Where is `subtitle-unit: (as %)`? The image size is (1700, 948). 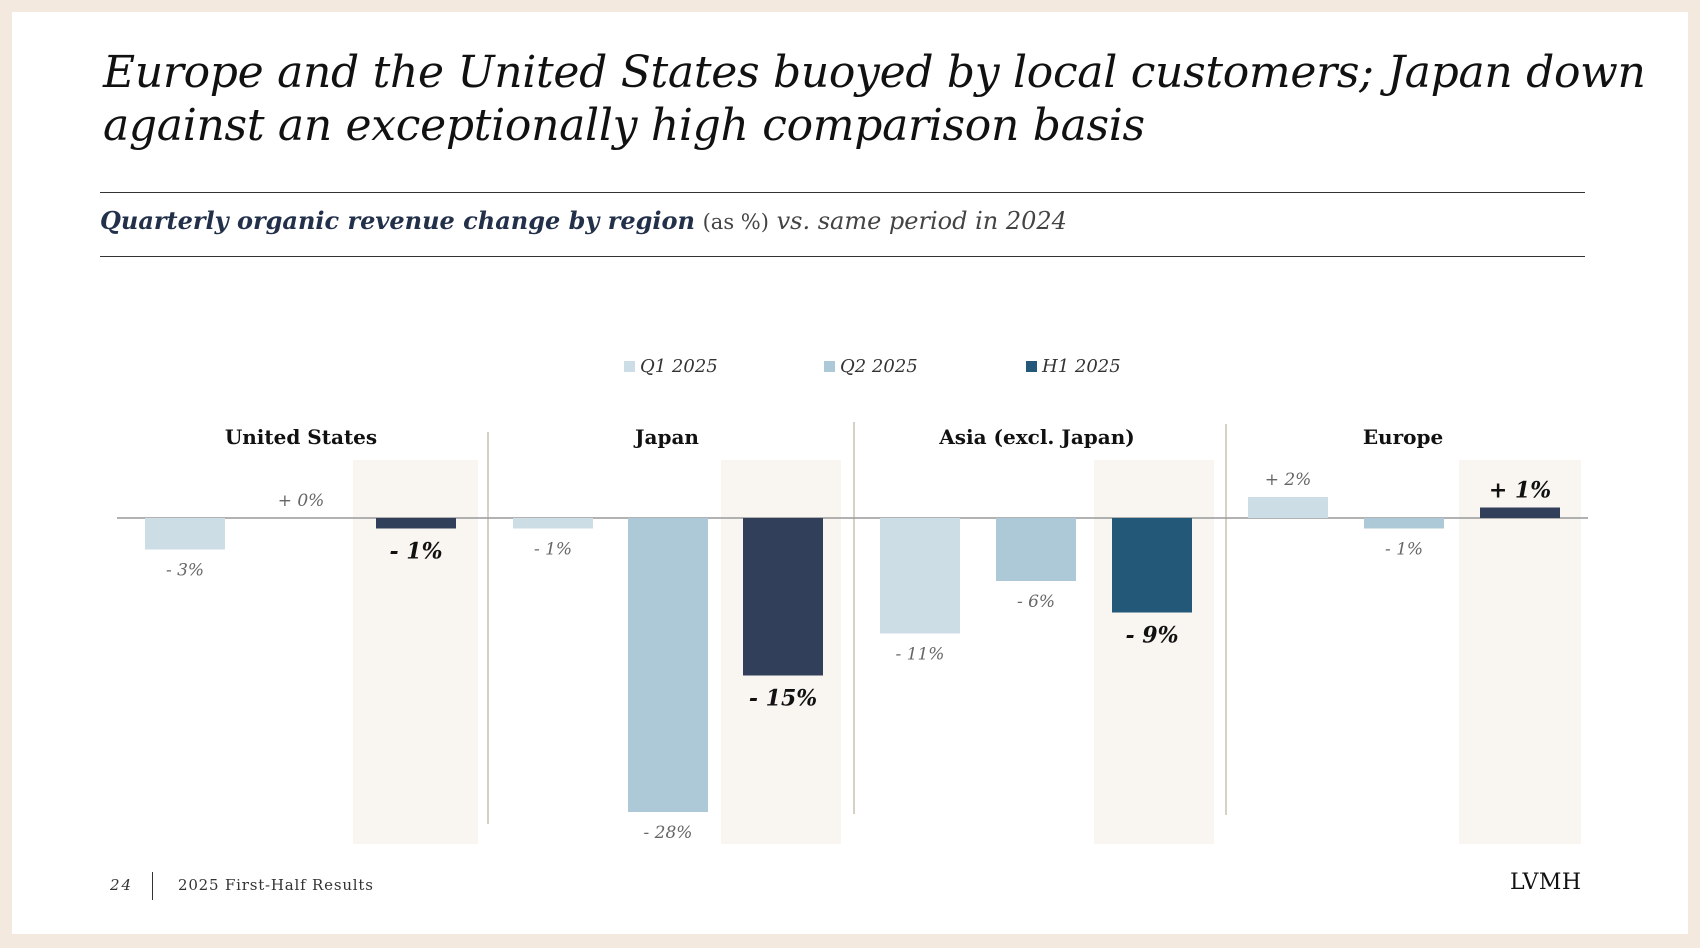 subtitle-unit: (as %) is located at coordinates (735, 222).